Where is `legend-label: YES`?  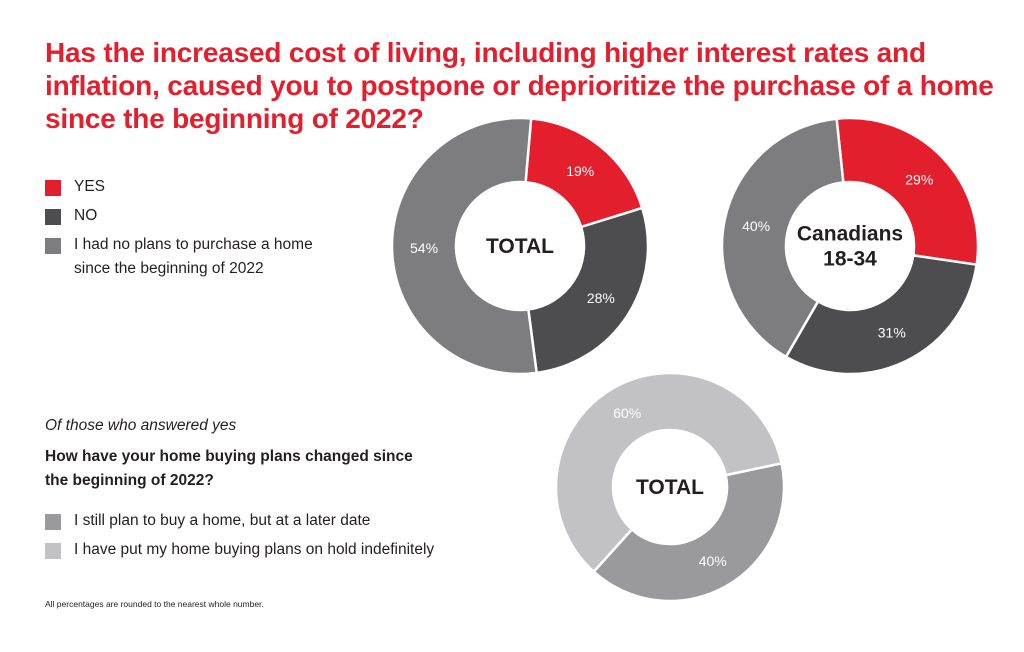
legend-label: YES is located at coordinates (90, 186).